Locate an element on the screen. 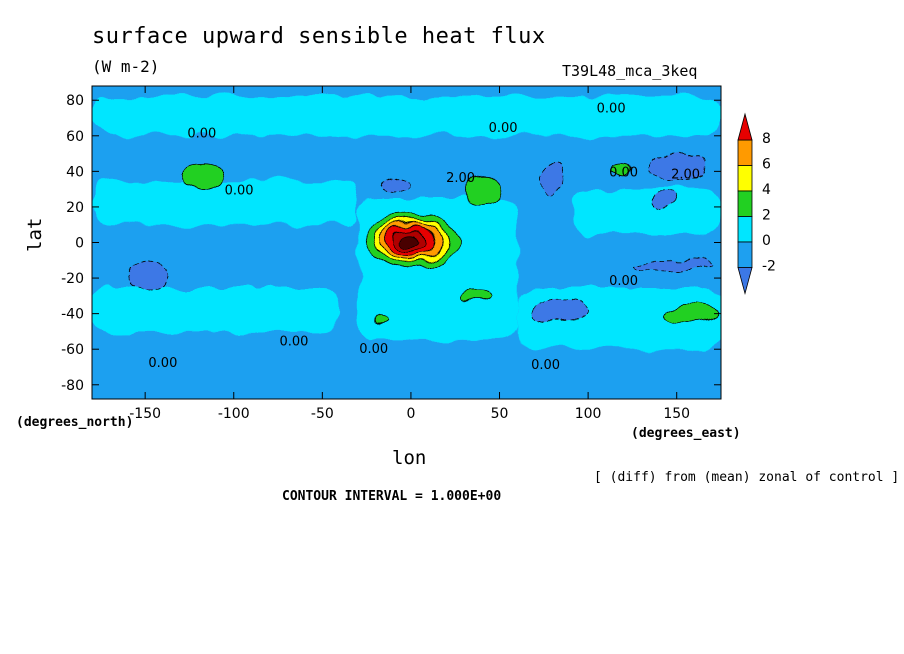 The image size is (904, 654). chart-units: (W m-2) is located at coordinates (126, 66).